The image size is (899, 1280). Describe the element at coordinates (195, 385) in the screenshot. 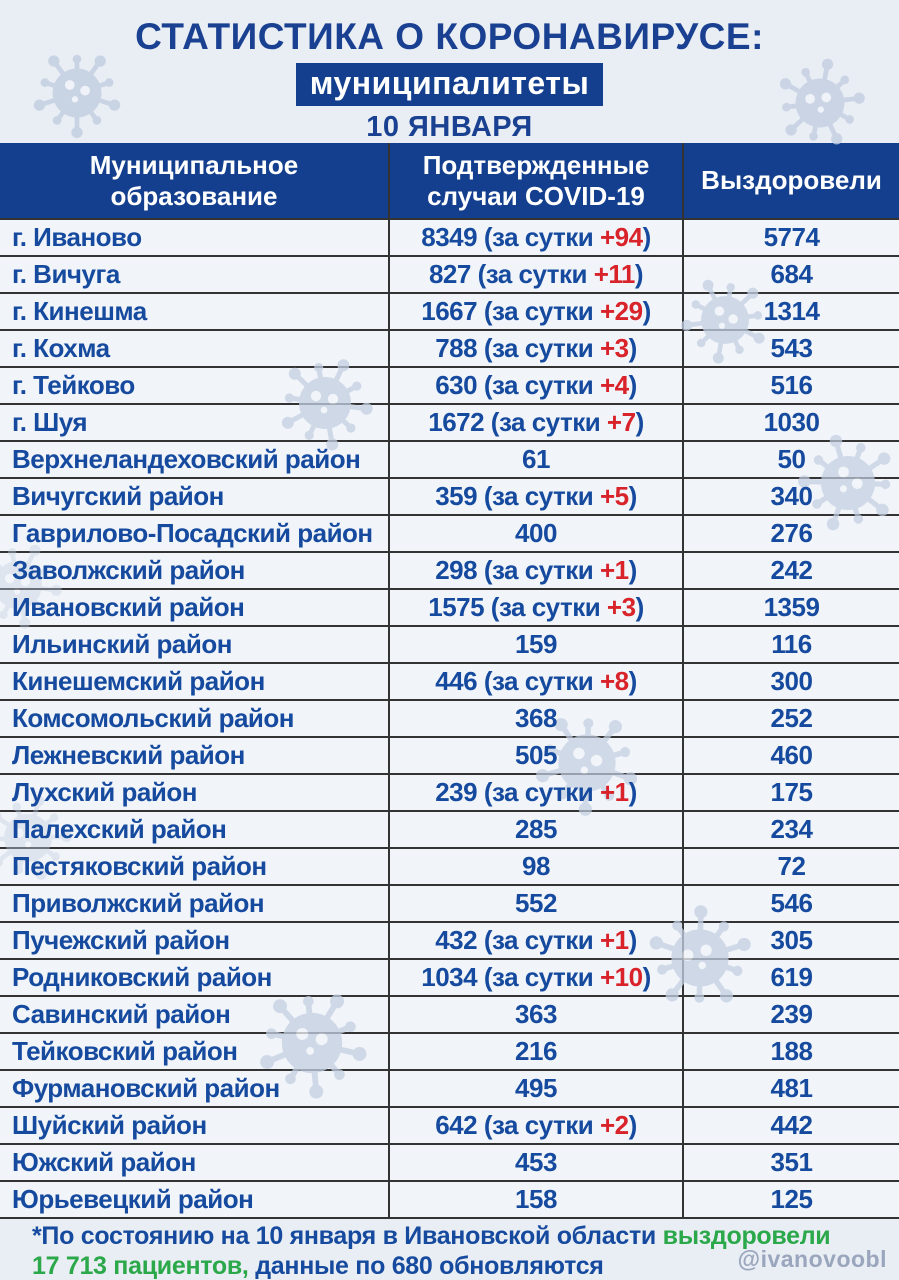

I see `municipality-cell: г. Тейково` at that location.